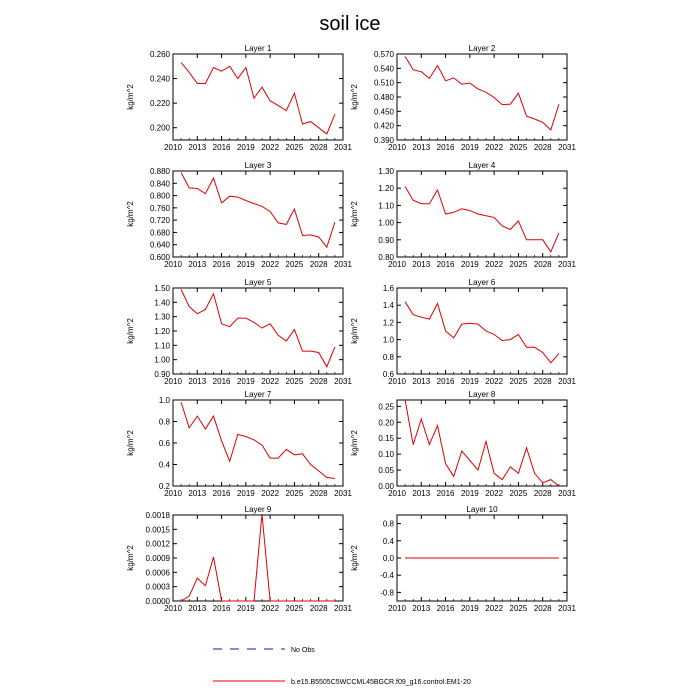 Image resolution: width=700 pixels, height=700 pixels. What do you see at coordinates (258, 48) in the screenshot?
I see `panel-title: Layer 1` at bounding box center [258, 48].